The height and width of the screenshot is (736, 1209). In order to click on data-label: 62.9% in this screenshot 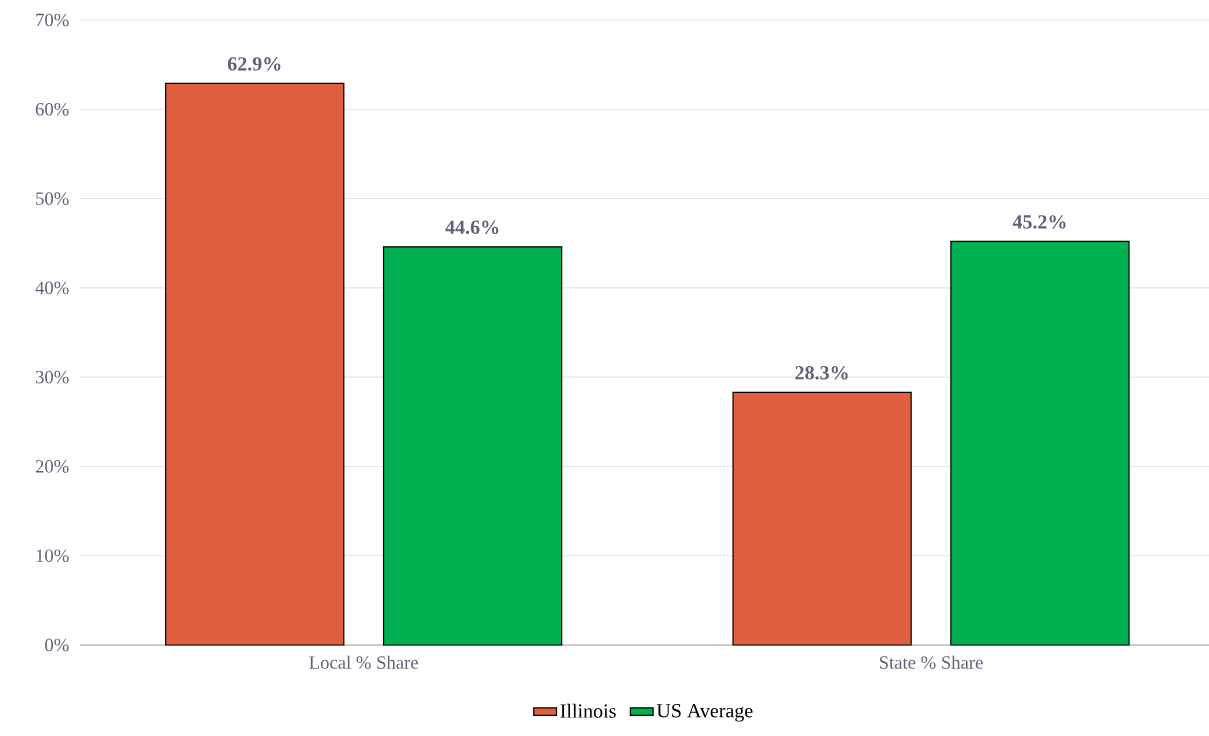, I will do `click(254, 64)`.